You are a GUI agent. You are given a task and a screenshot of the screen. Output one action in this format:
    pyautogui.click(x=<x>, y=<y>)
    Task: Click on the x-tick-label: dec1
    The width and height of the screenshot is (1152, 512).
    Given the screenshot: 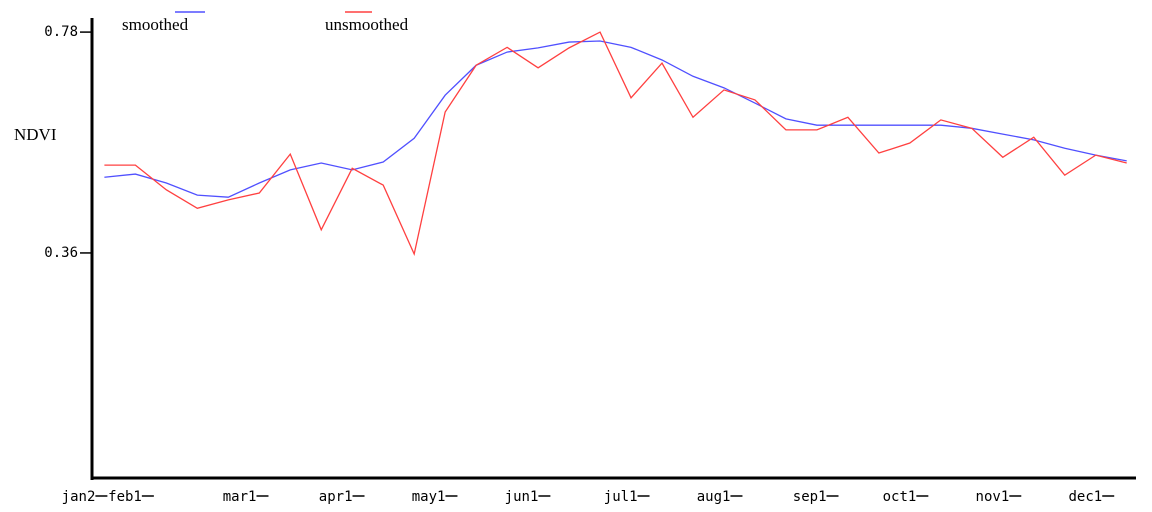 What is the action you would take?
    pyautogui.click(x=1085, y=497)
    